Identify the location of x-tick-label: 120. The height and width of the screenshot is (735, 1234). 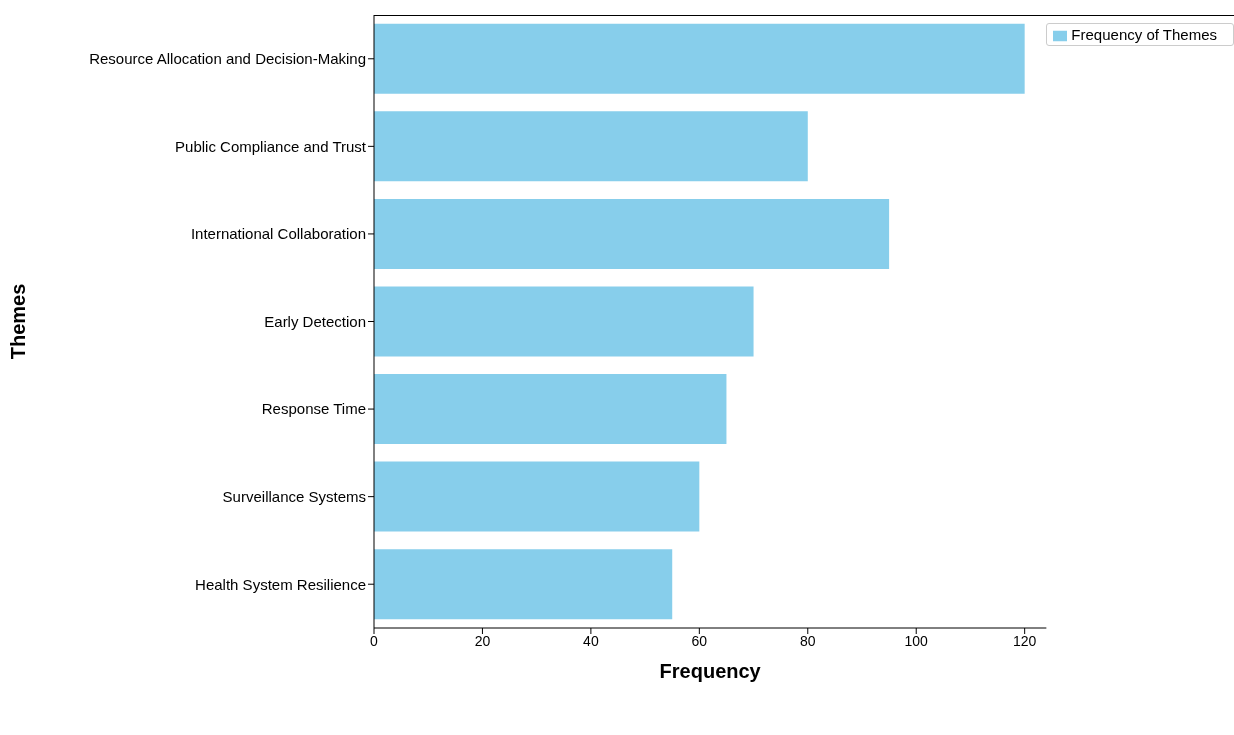
(1024, 640).